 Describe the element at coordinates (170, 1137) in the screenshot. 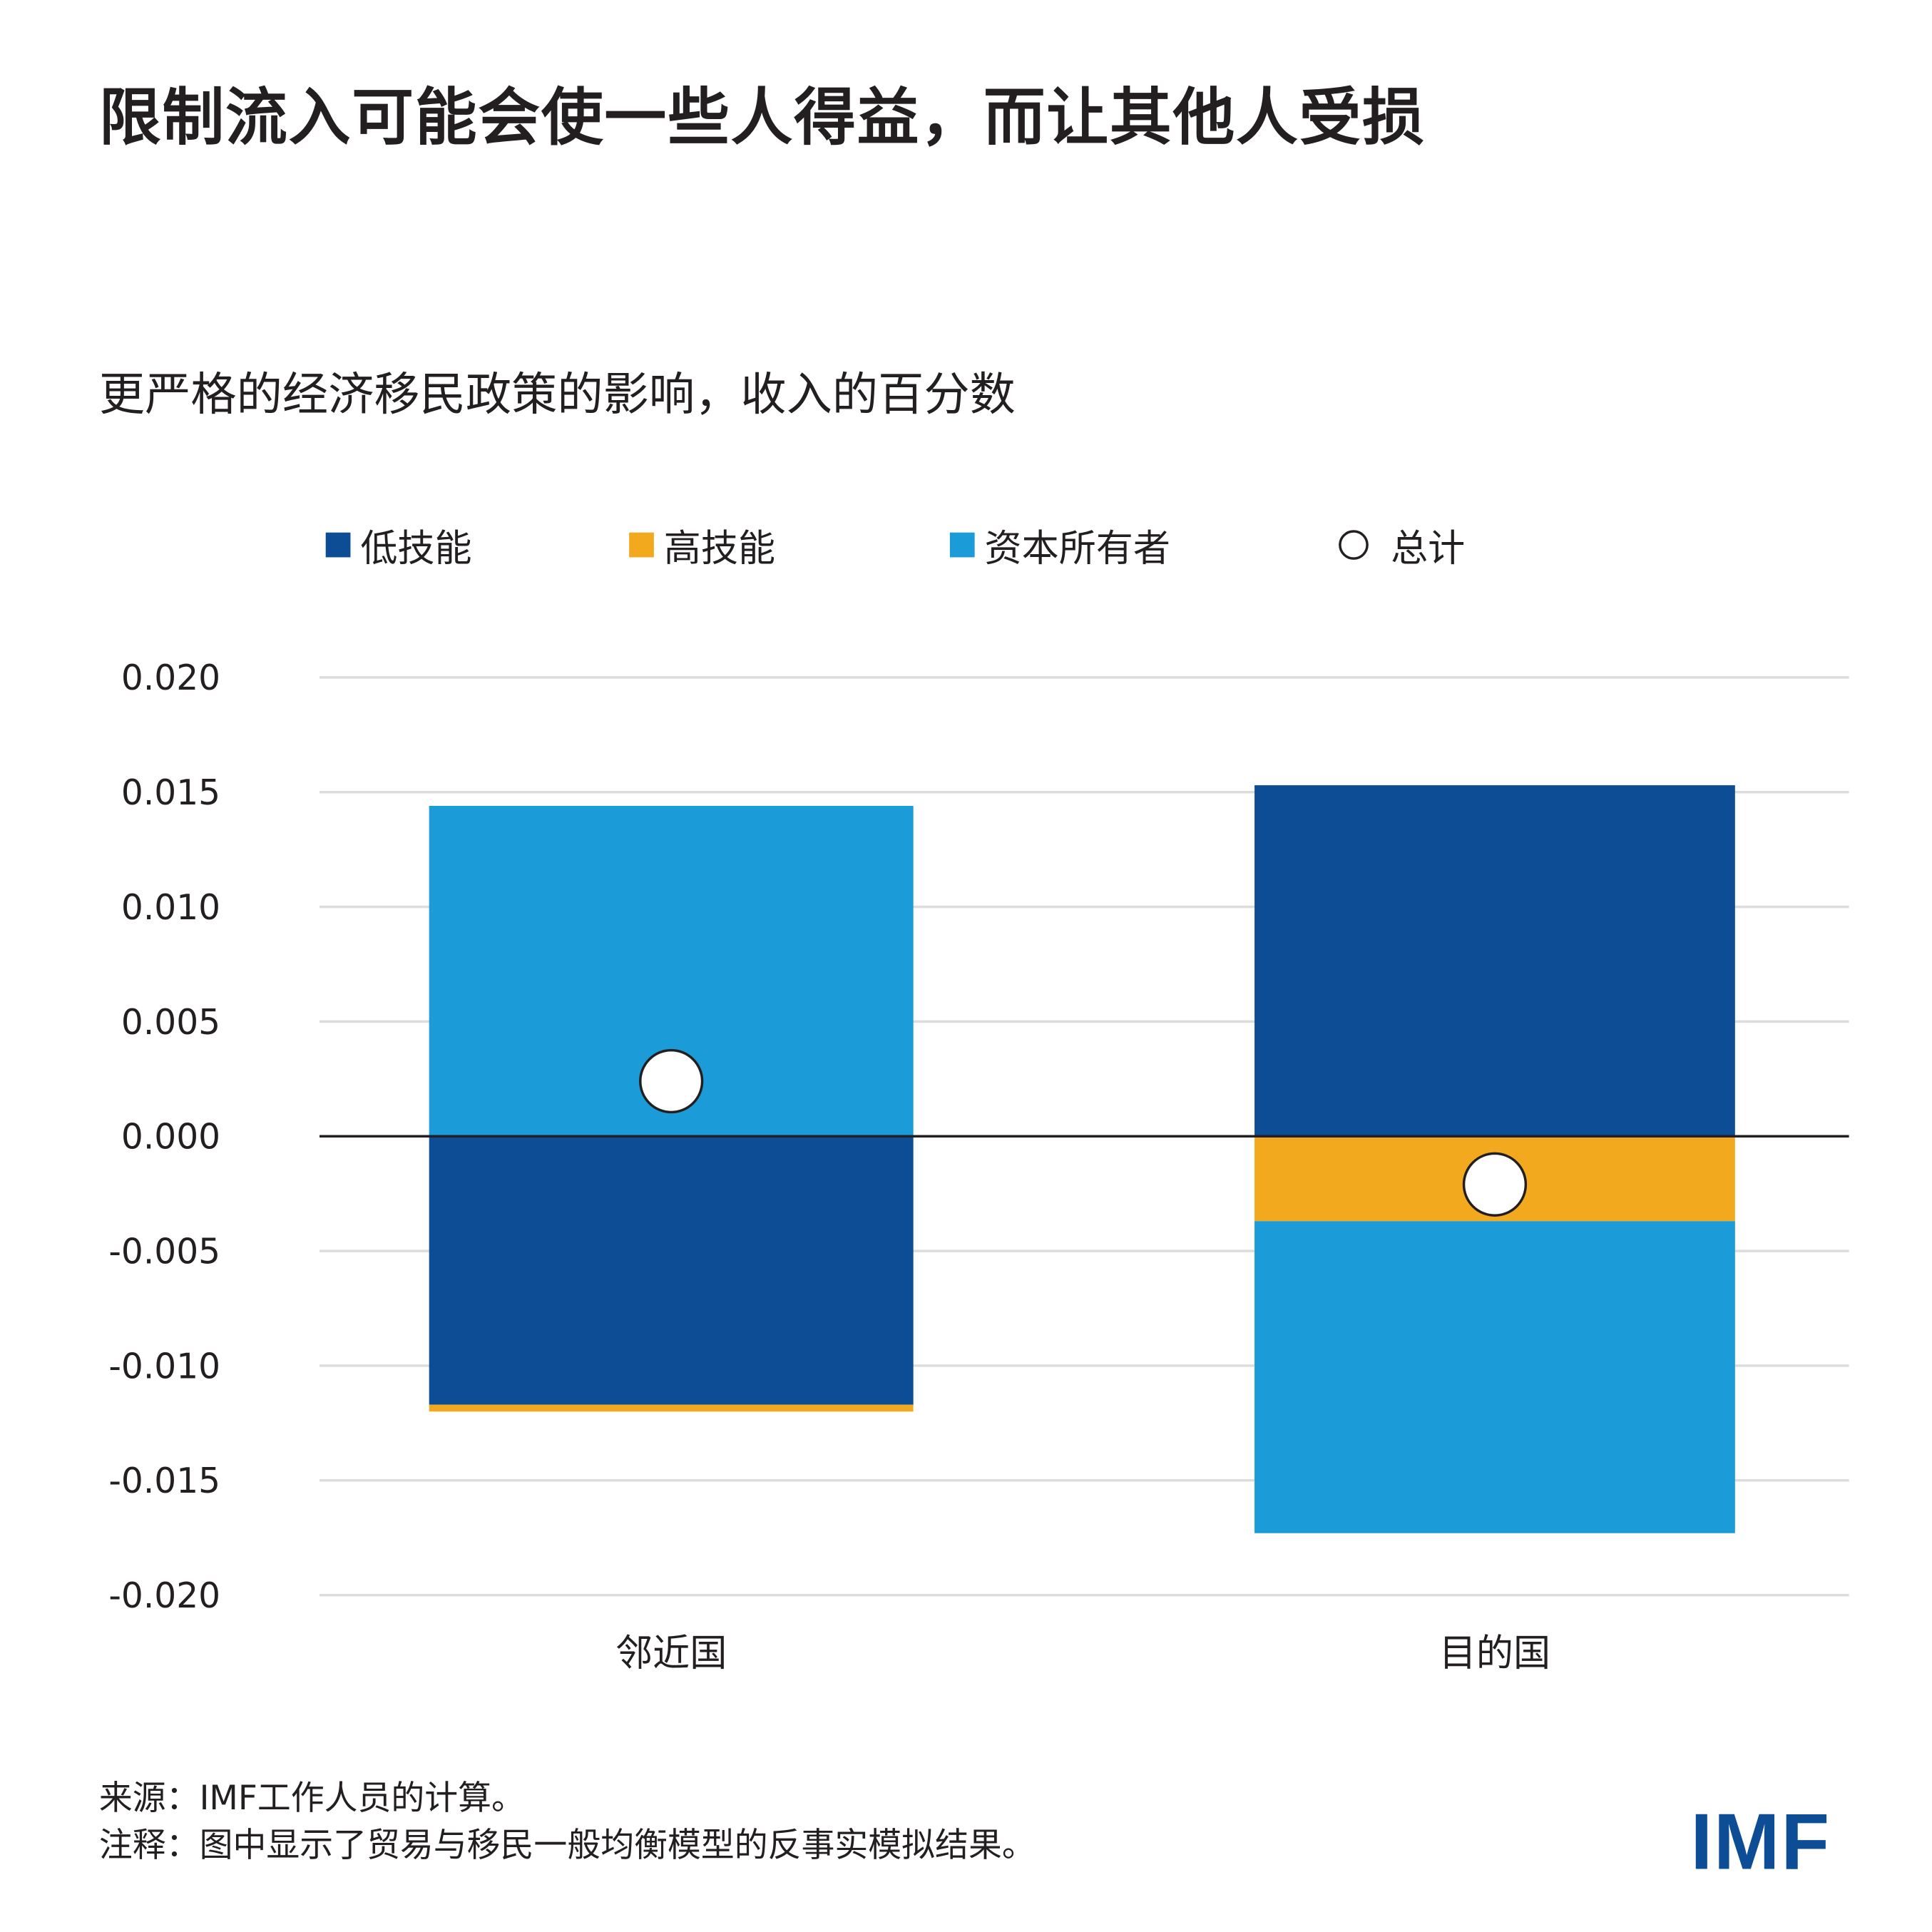

I see `y-tick-label: 0.000` at that location.